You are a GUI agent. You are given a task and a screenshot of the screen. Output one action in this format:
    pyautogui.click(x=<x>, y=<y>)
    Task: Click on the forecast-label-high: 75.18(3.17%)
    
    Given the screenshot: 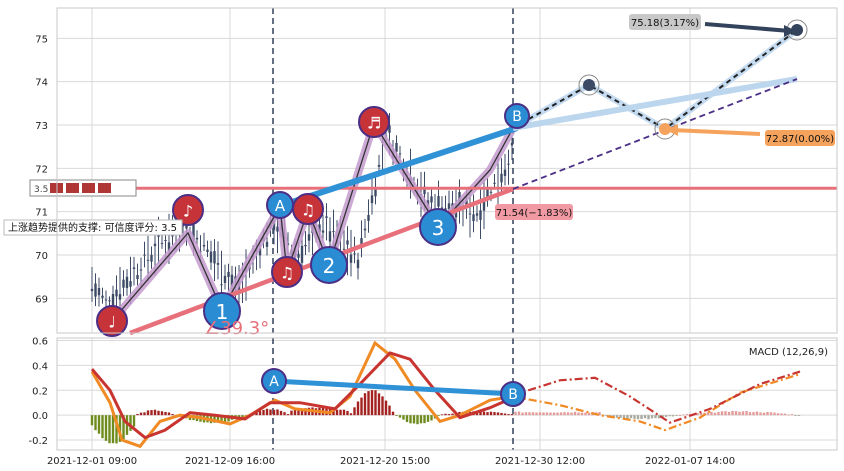 What is the action you would take?
    pyautogui.click(x=665, y=23)
    